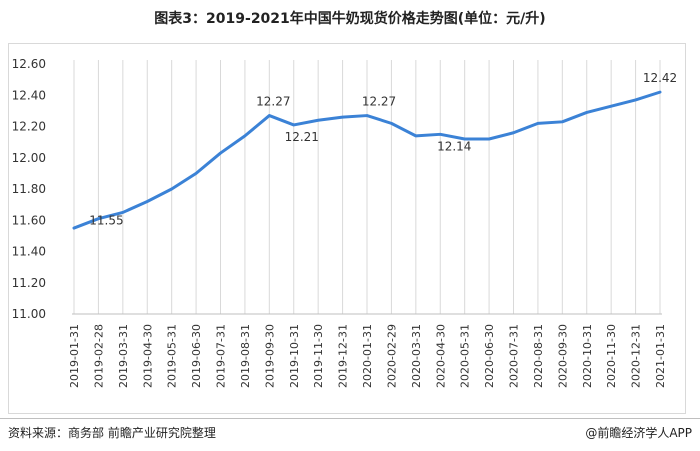 Image resolution: width=700 pixels, height=451 pixels. Describe the element at coordinates (562, 356) in the screenshot. I see `x-tick-label-20: 2020-09-30` at that location.